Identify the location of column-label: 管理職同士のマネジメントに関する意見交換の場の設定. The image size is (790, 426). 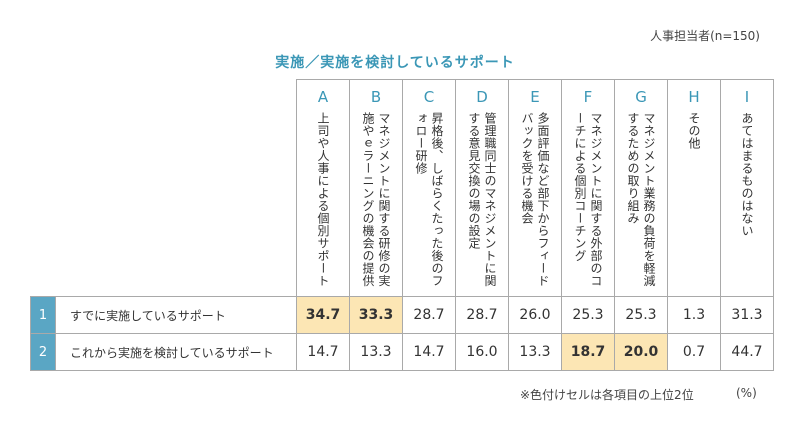
(482, 199).